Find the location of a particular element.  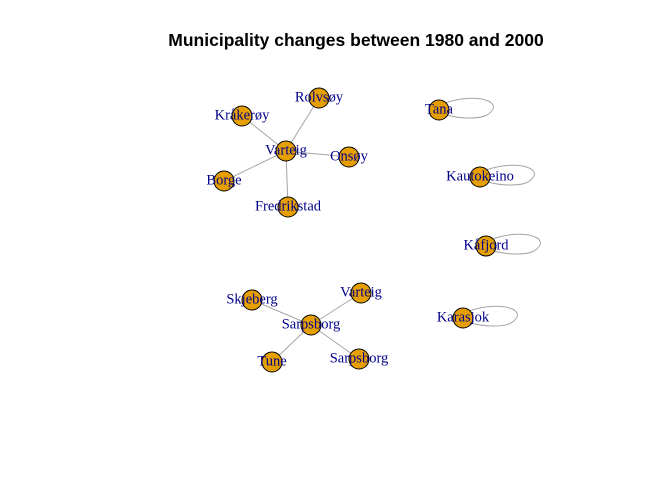

node-n12 is located at coordinates (311, 325).